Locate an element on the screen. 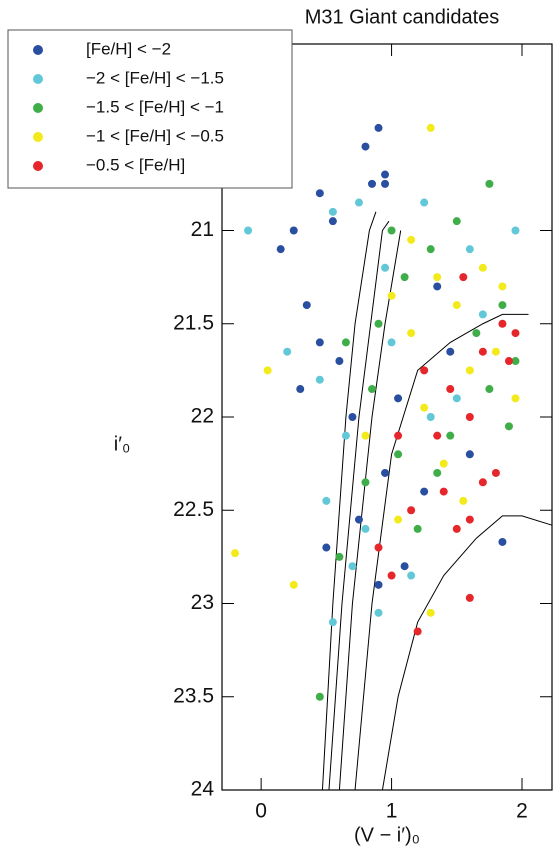  x-tick-label: 1 is located at coordinates (392, 811).